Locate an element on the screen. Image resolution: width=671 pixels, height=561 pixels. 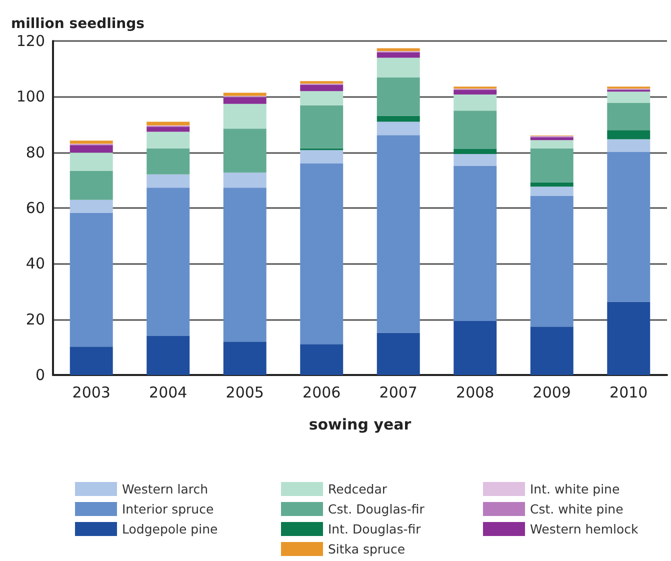
x-tick-label: 2005 is located at coordinates (245, 393).